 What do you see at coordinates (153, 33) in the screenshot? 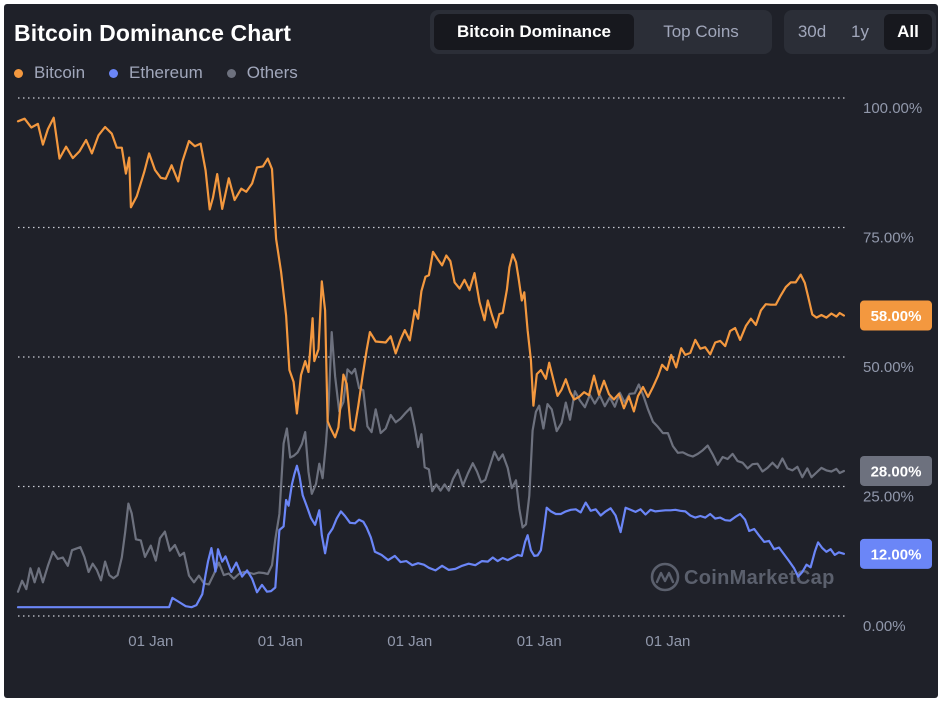
I see `page-title: Bitcoin Dominance Chart` at bounding box center [153, 33].